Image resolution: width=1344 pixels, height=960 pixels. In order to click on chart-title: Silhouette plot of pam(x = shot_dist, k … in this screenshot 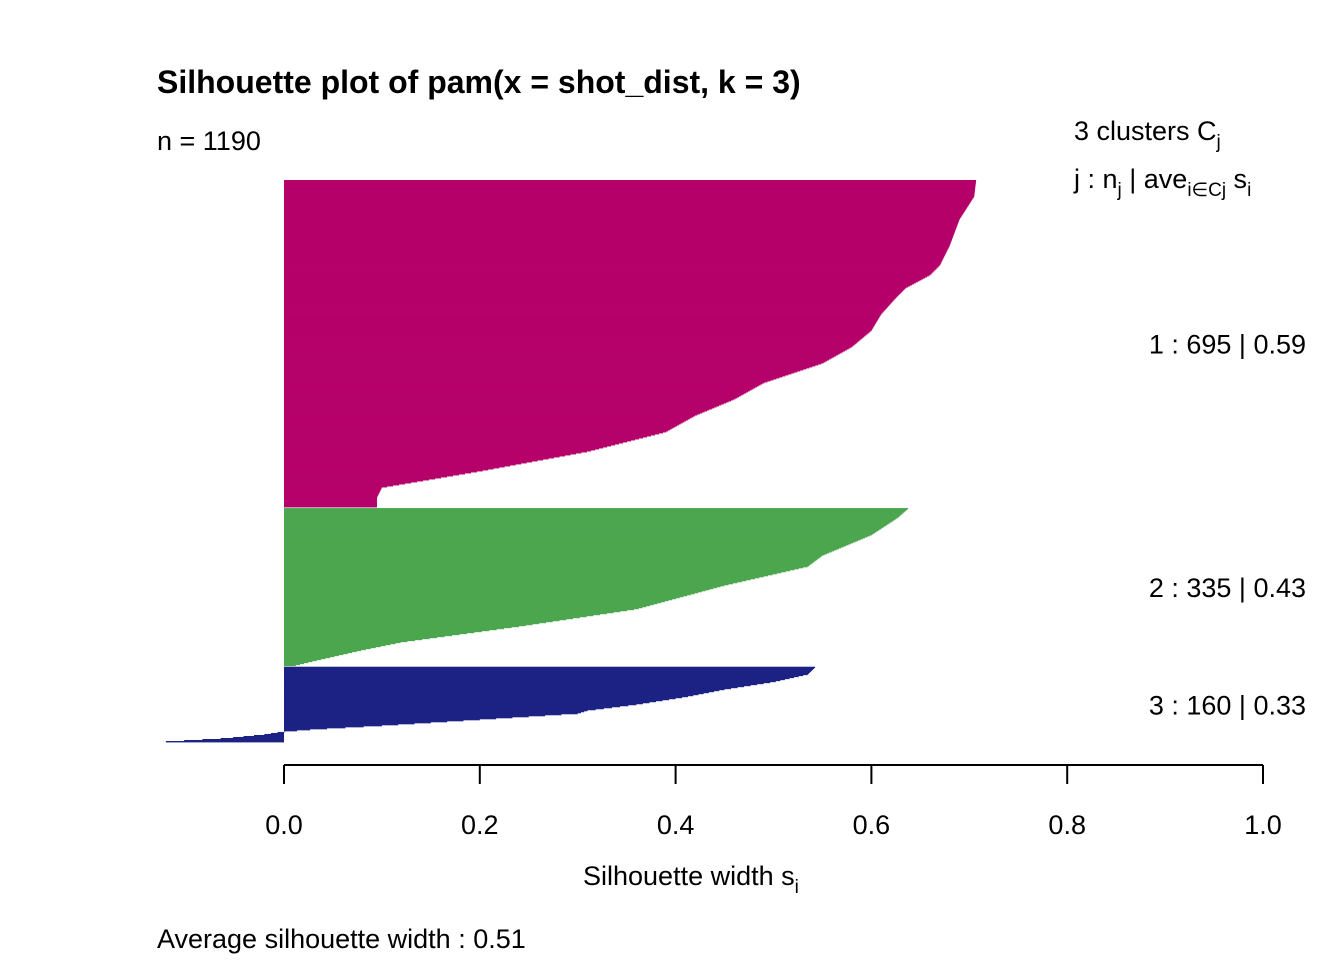, I will do `click(479, 82)`.